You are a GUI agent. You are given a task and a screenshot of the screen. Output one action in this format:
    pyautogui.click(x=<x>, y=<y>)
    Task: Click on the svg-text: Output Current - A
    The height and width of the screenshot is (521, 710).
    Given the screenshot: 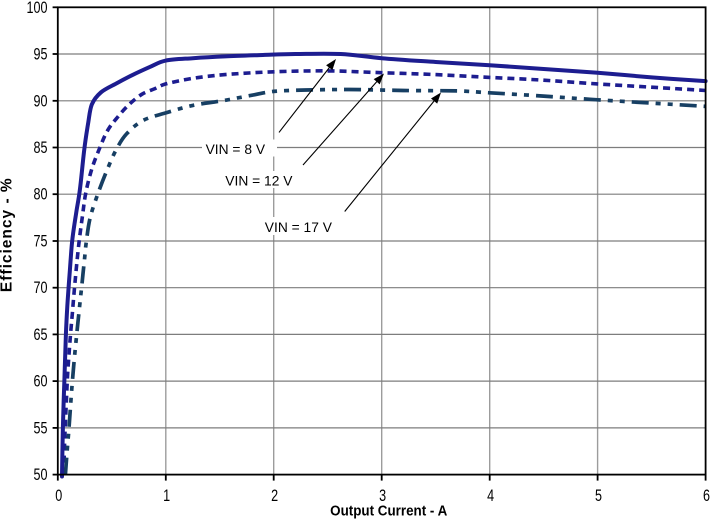 What is the action you would take?
    pyautogui.click(x=388, y=510)
    